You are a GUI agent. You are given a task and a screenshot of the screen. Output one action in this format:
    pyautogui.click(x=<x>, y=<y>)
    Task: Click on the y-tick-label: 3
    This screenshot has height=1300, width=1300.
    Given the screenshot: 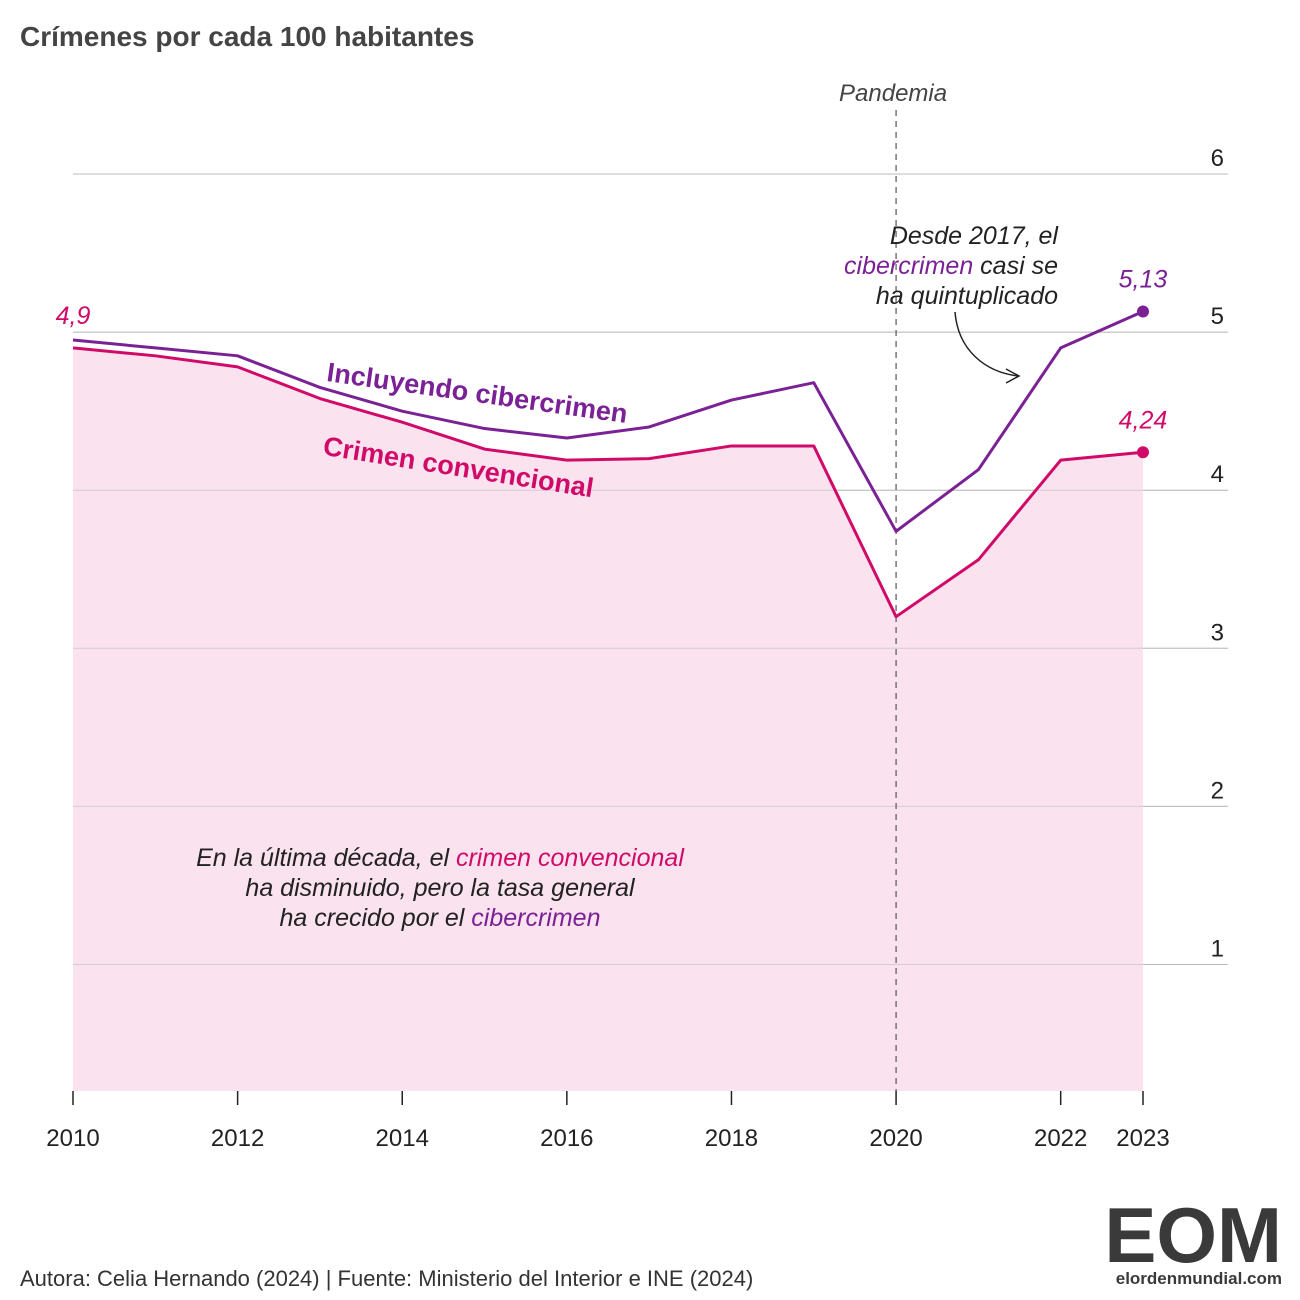 What is the action you would take?
    pyautogui.click(x=1217, y=632)
    